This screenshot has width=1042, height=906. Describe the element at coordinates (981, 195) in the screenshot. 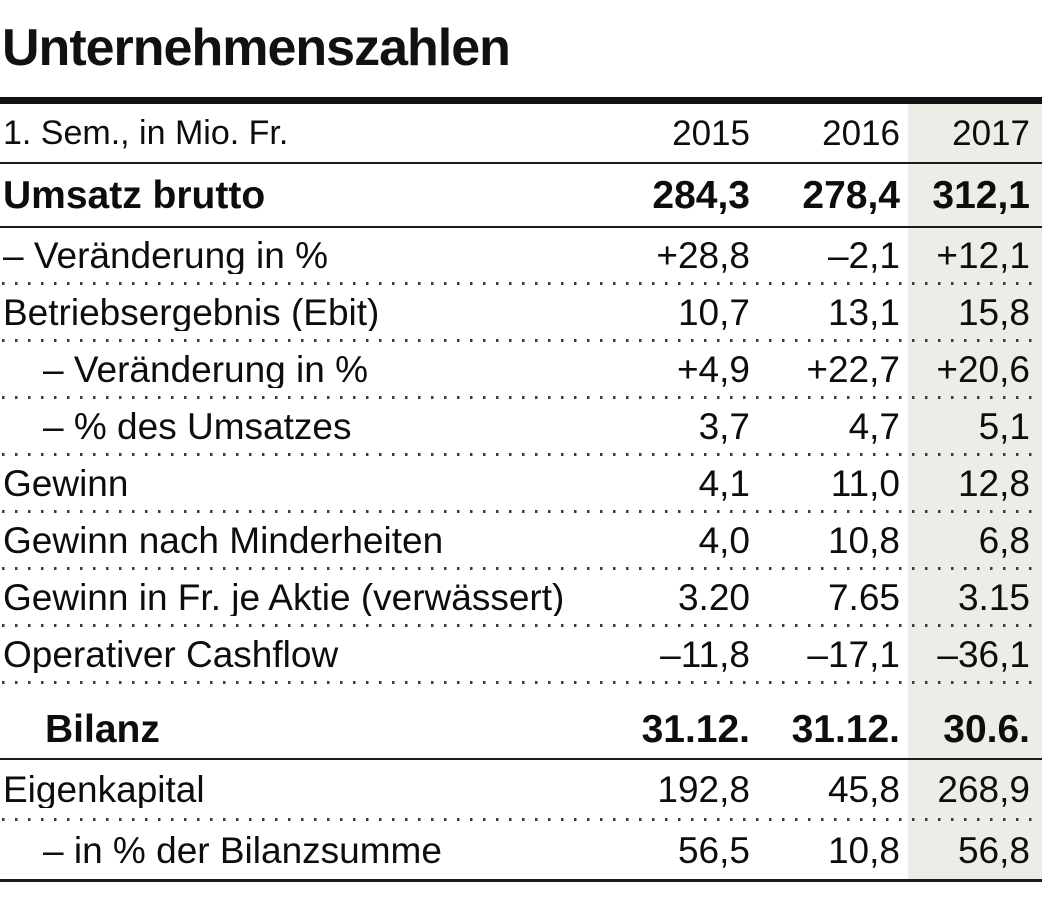

I see `cell-2017: 312,1` at that location.